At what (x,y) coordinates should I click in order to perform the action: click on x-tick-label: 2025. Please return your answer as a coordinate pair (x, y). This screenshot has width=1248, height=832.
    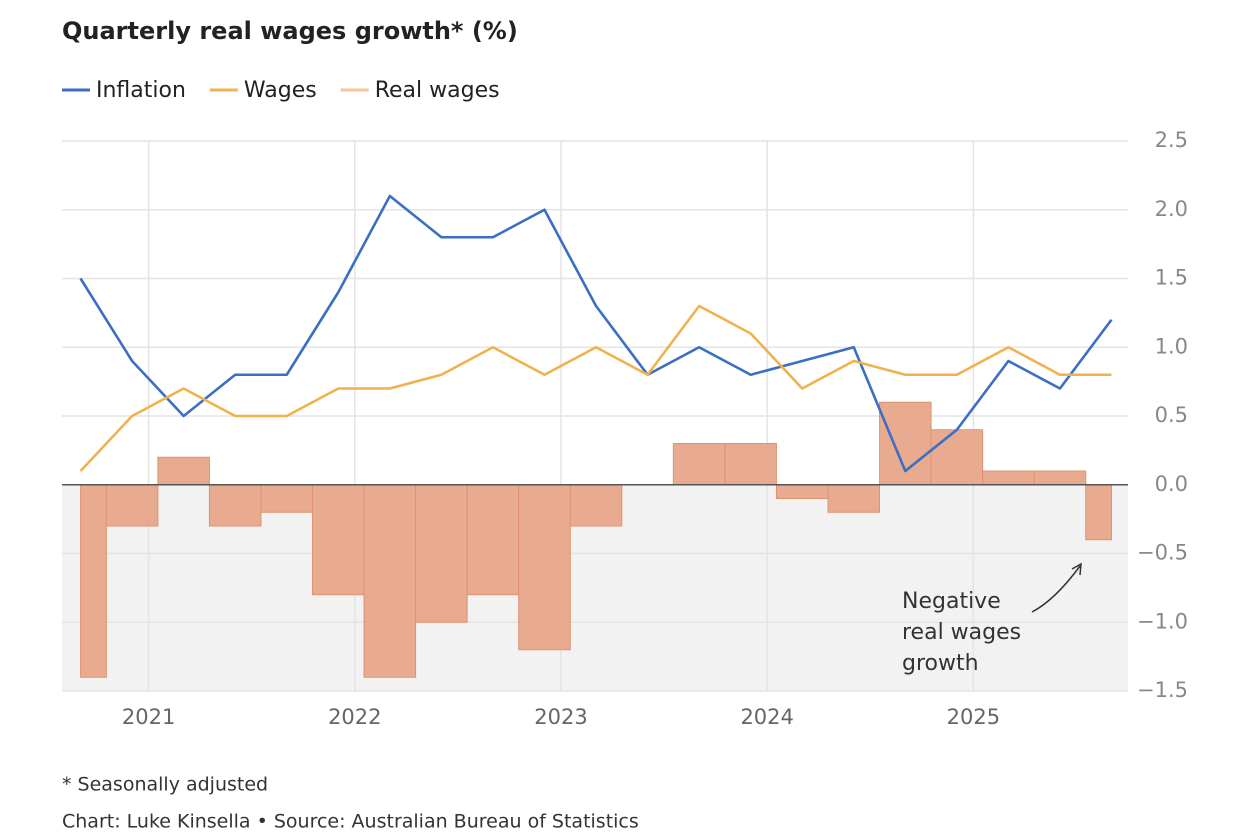
    Looking at the image, I should click on (973, 717).